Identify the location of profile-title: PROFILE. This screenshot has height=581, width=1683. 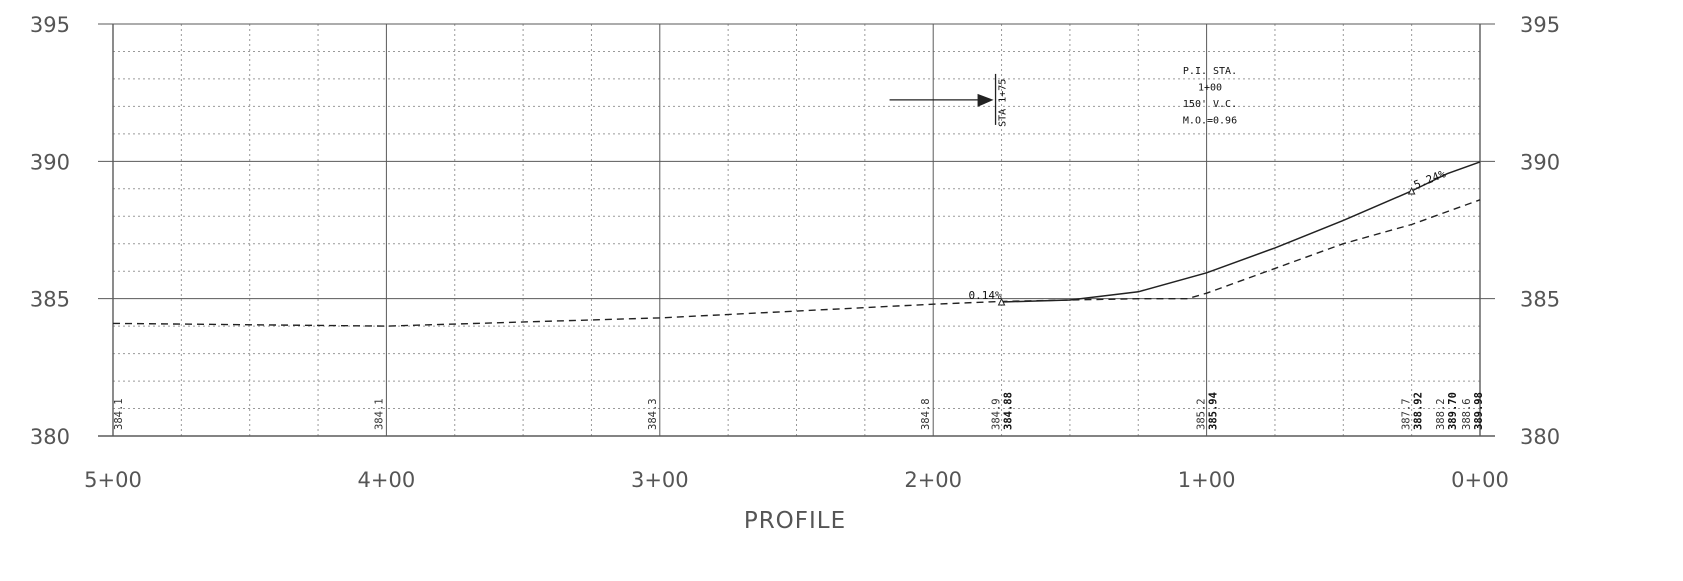
(795, 521).